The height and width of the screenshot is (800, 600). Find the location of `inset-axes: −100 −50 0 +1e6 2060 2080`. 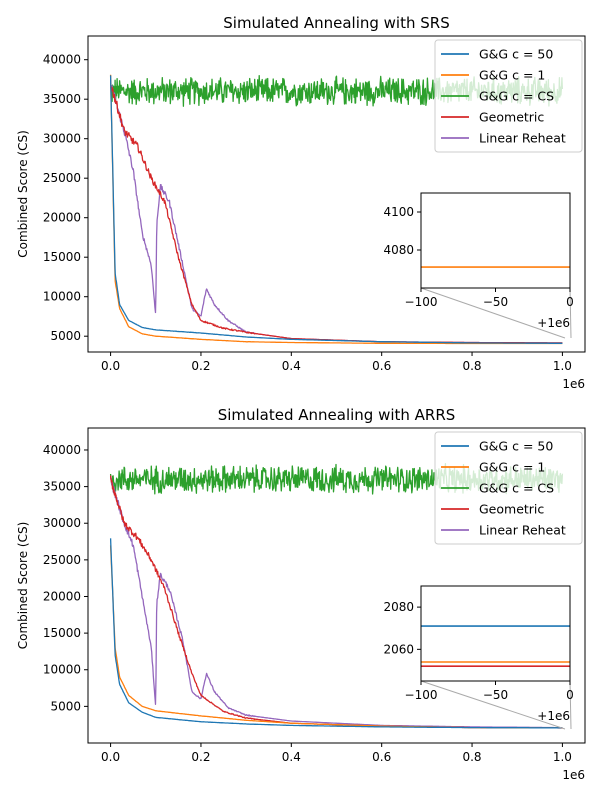

inset-axes: −100 −50 0 +1e6 2060 2080 is located at coordinates (478, 654).